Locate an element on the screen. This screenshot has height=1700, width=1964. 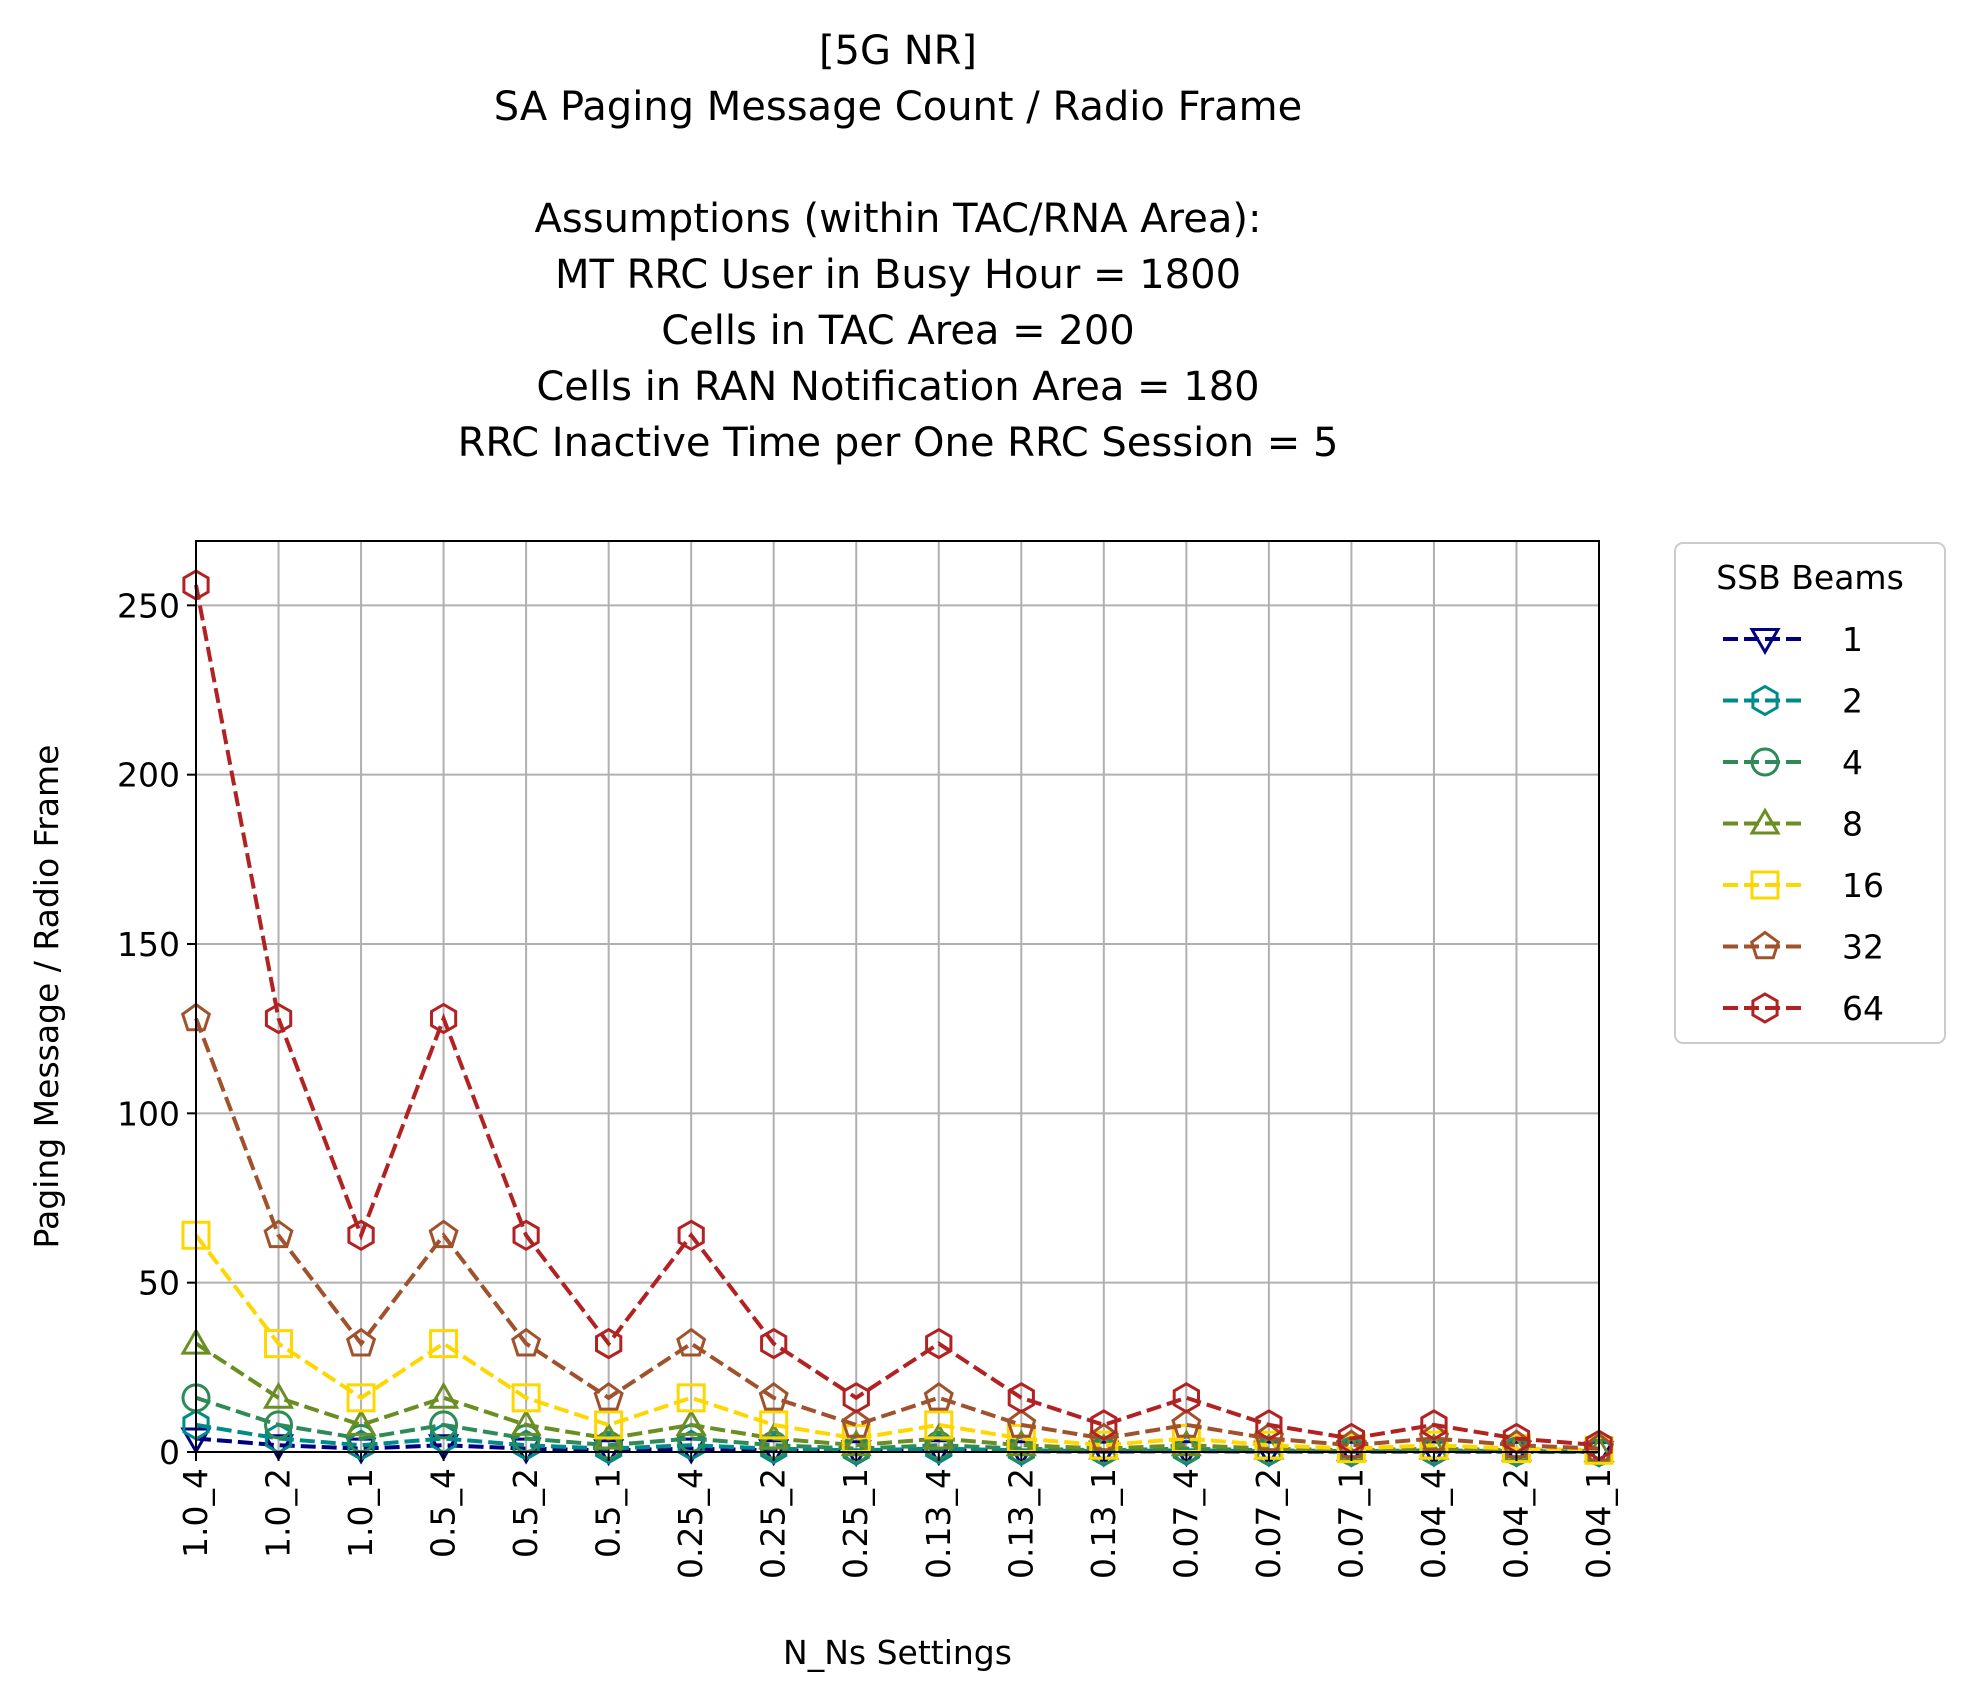
title-line: [5G NR] is located at coordinates (898, 51).